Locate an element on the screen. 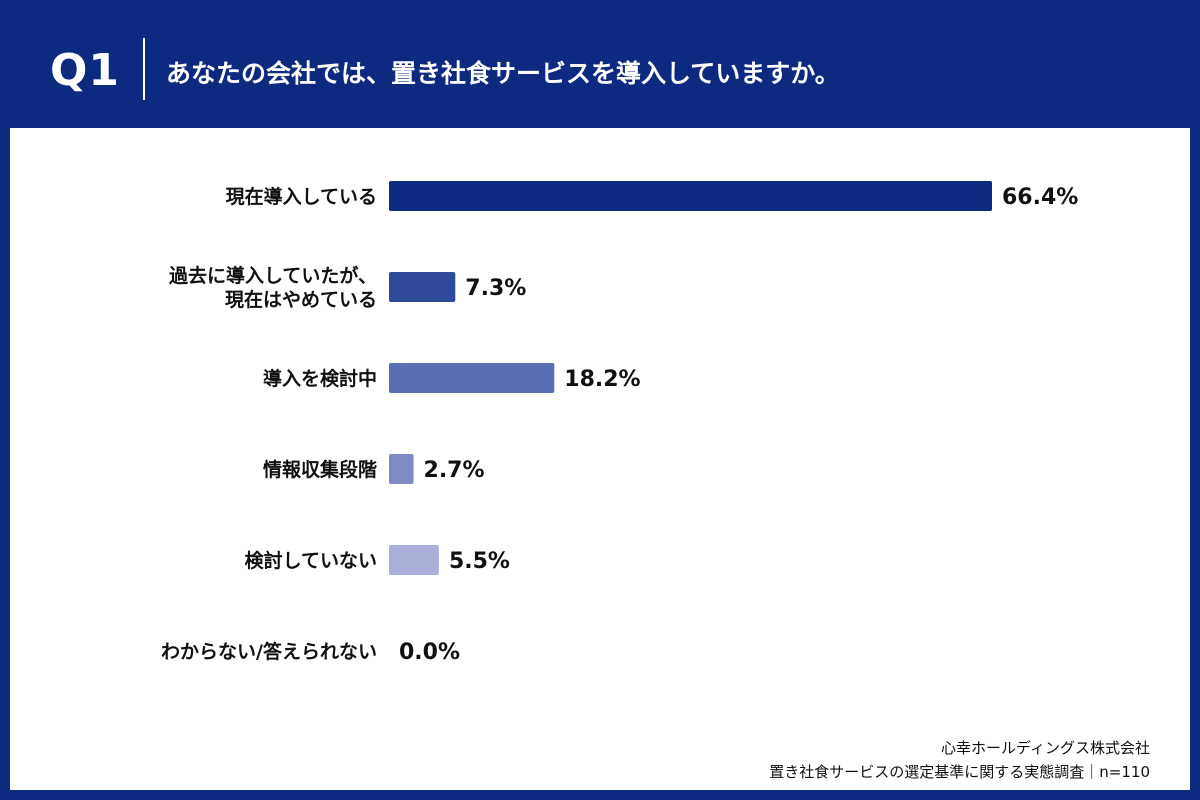 The image size is (1200, 800). value-label: 7.3% is located at coordinates (495, 288).